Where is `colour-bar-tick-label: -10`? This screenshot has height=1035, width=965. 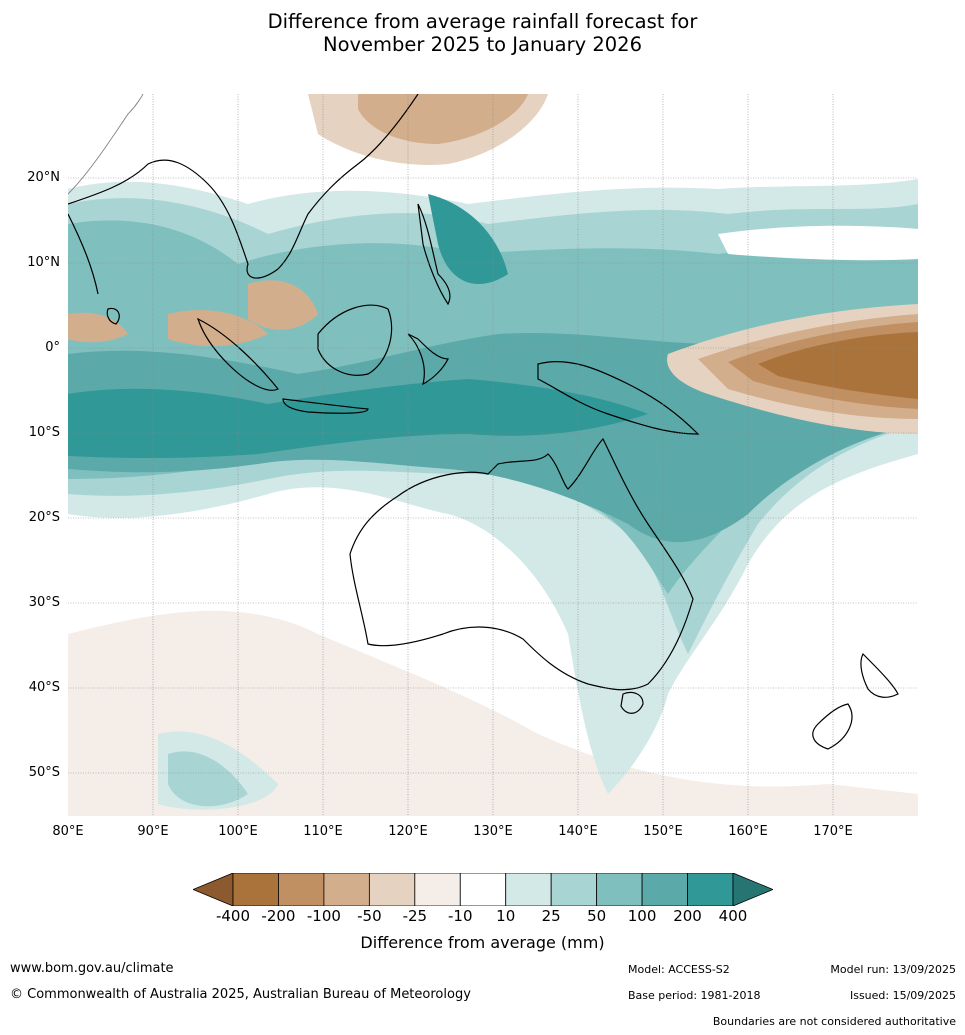
colour-bar-tick-label: -10 is located at coordinates (460, 916).